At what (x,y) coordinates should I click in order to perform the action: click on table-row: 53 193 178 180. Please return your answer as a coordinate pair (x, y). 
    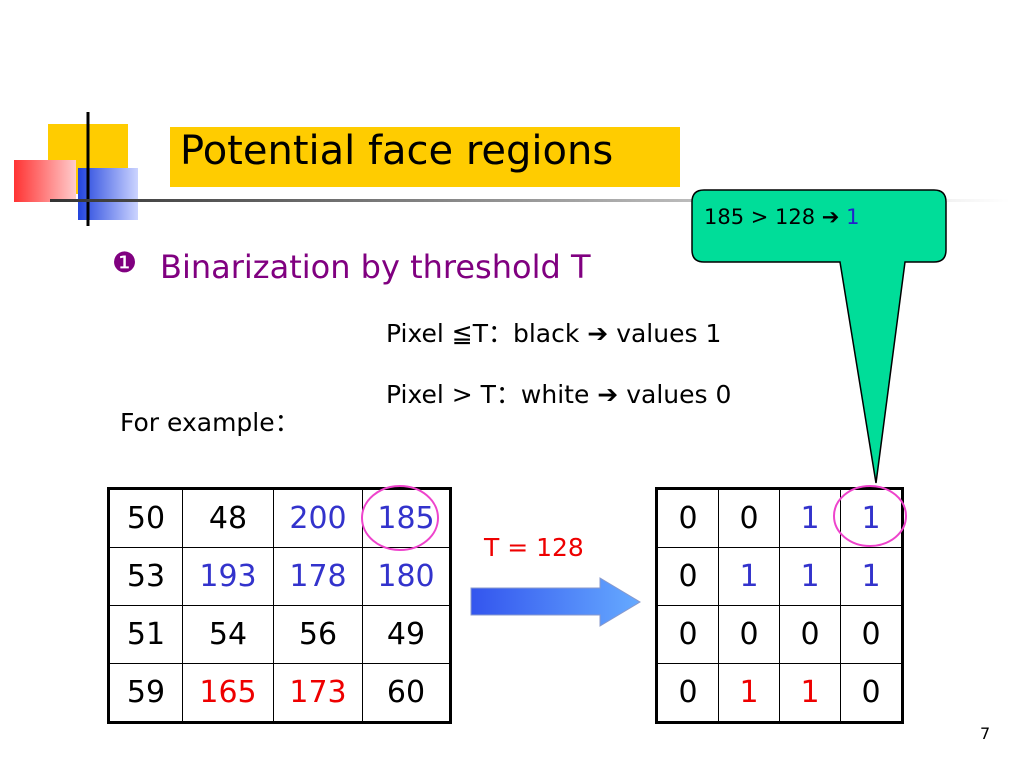
    Looking at the image, I should click on (279, 576).